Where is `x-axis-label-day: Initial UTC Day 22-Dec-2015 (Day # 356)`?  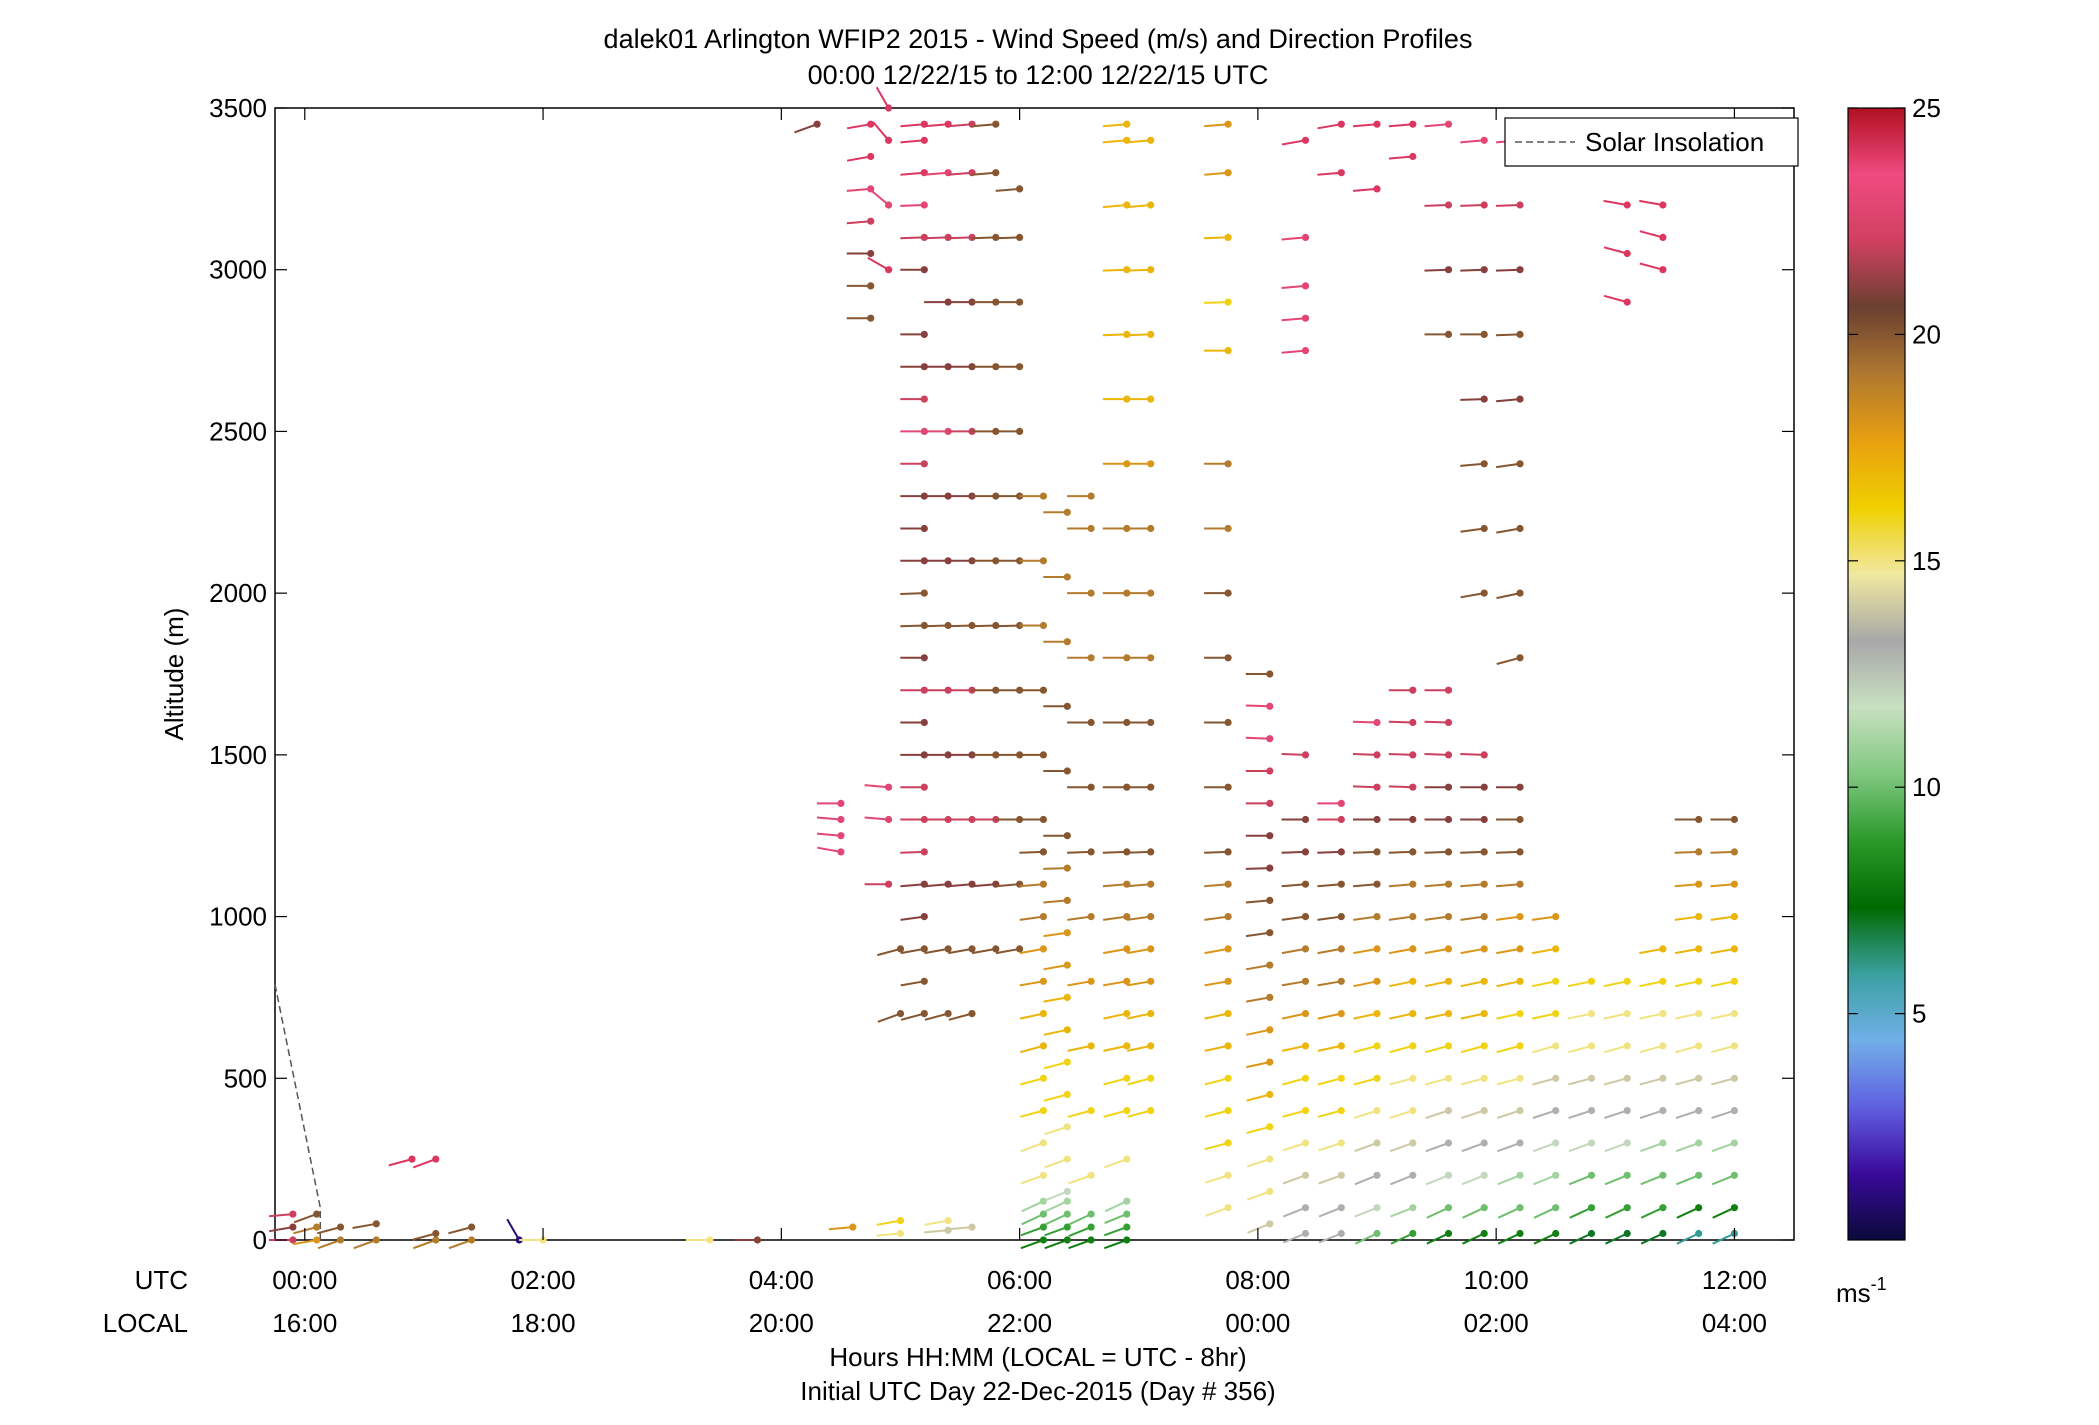
x-axis-label-day: Initial UTC Day 22-Dec-2015 (Day # 356) is located at coordinates (1037, 1391).